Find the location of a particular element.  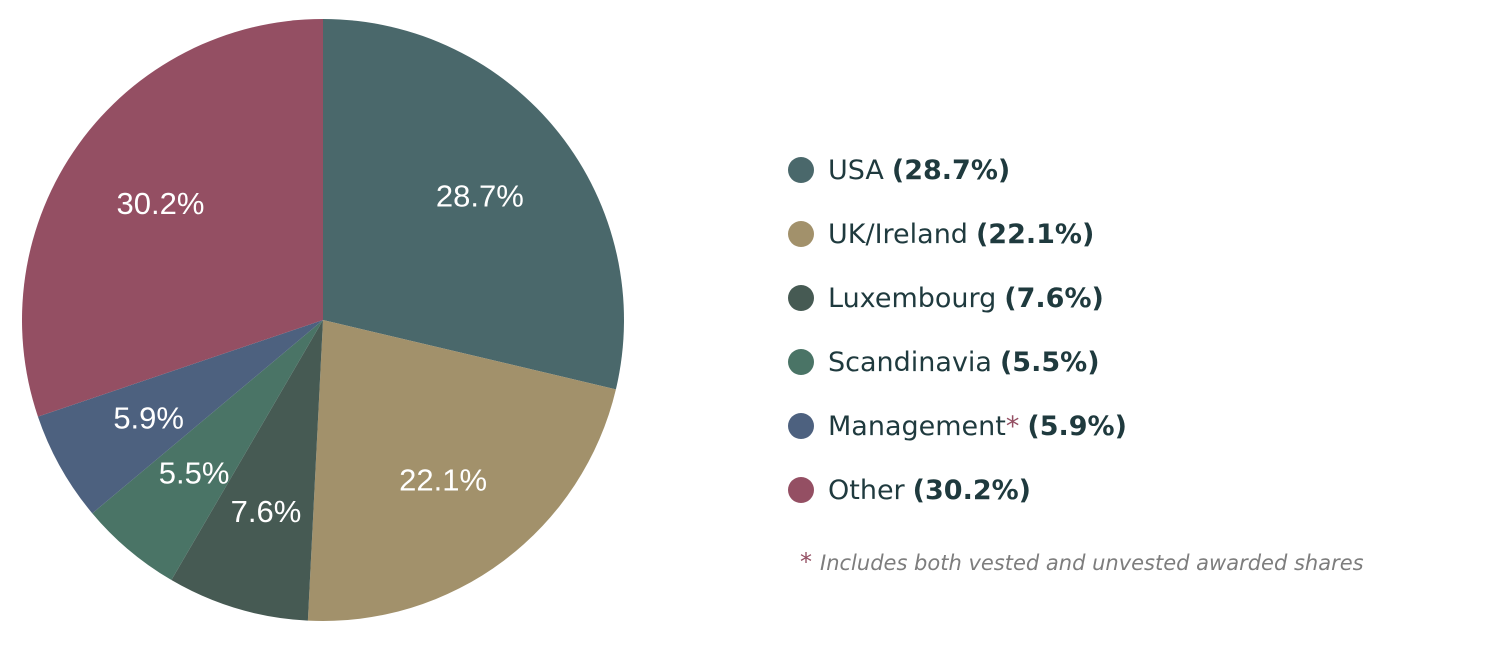

pie-slice-management is located at coordinates (180, 417).